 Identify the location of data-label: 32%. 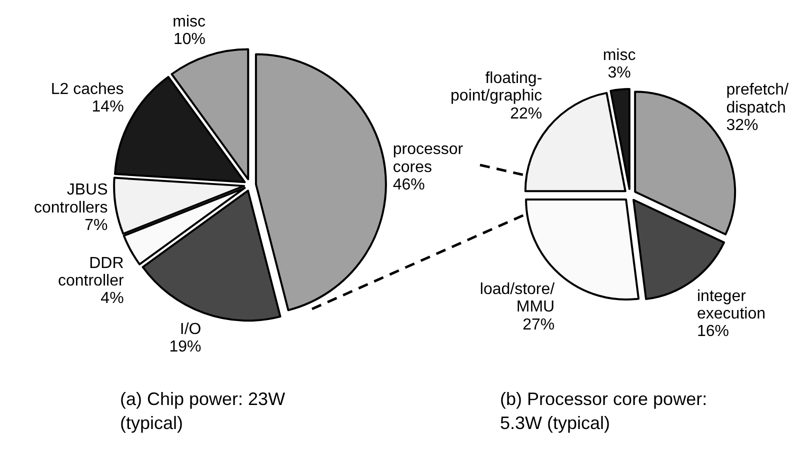
(742, 125).